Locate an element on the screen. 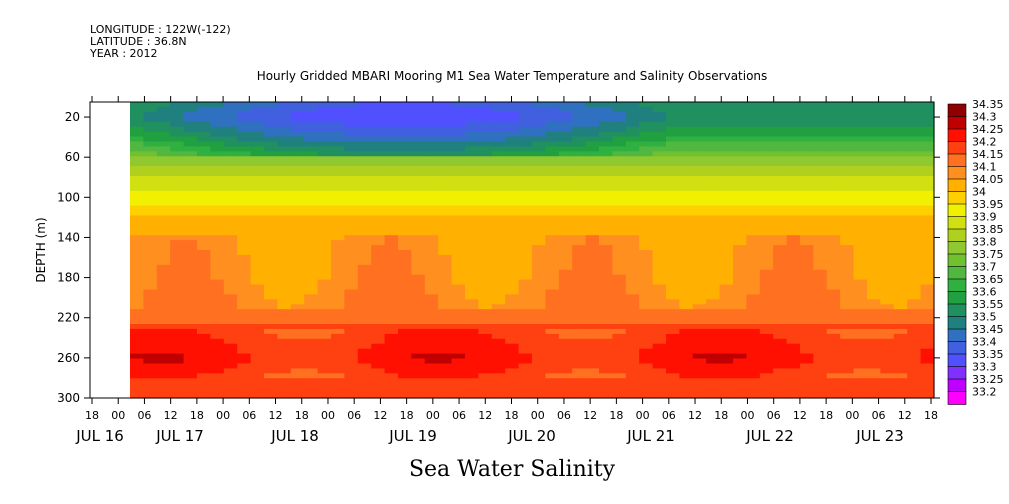  colorbar-swatch is located at coordinates (957, 335).